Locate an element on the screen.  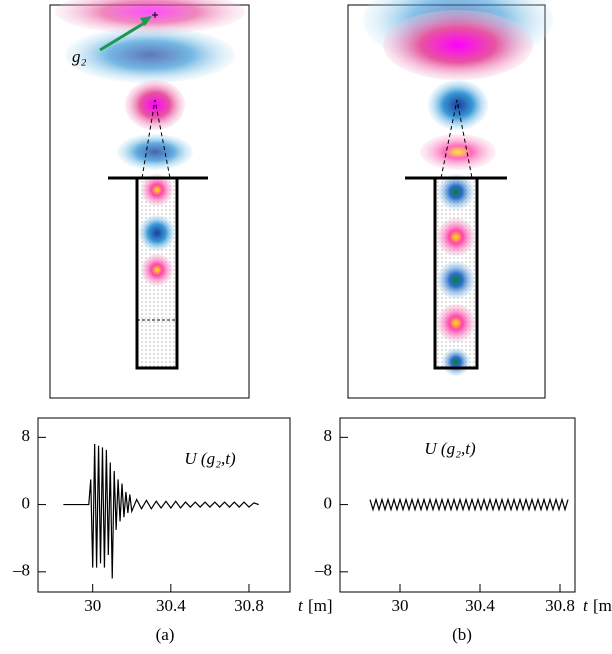
caption: (a) is located at coordinates (165, 634).